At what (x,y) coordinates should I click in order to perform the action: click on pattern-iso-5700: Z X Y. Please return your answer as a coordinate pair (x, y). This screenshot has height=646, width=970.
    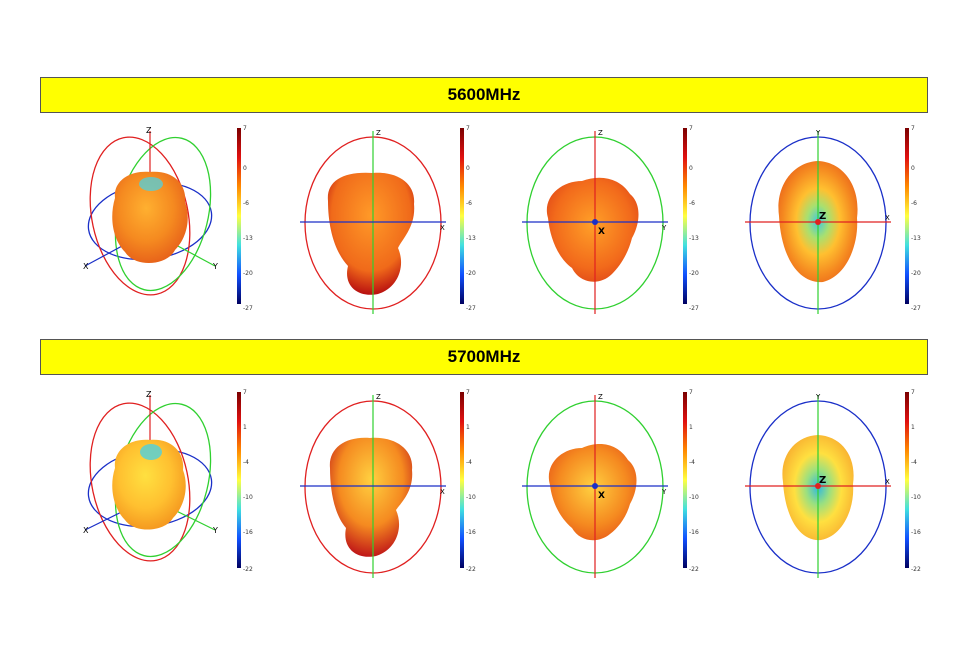
    Looking at the image, I should click on (150, 485).